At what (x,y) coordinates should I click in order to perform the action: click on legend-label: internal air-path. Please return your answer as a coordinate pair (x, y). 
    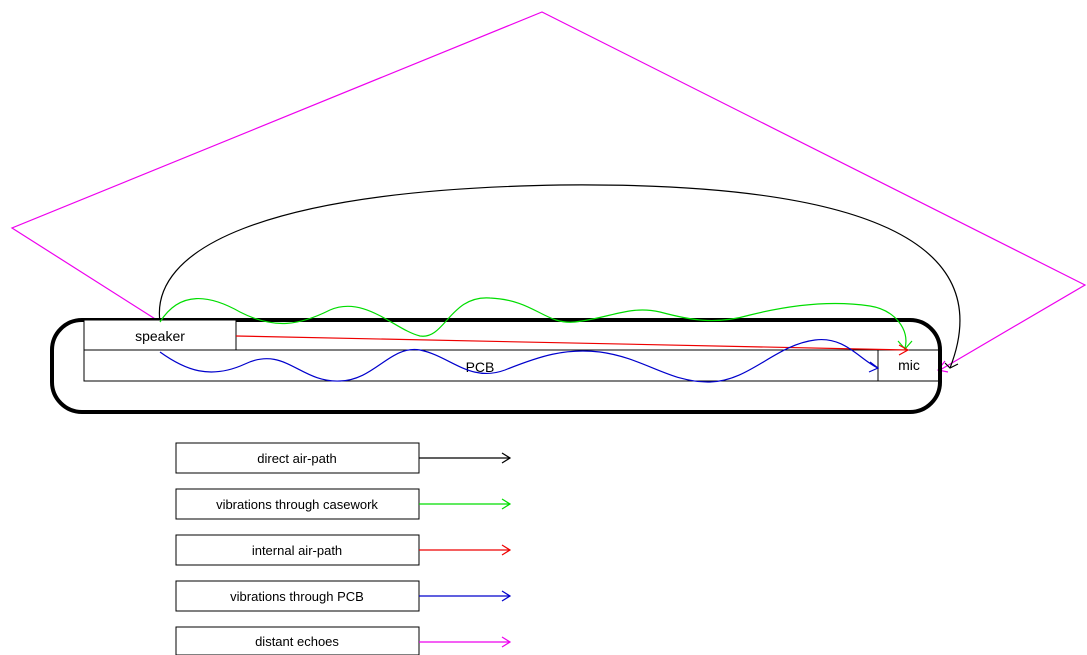
    Looking at the image, I should click on (297, 550).